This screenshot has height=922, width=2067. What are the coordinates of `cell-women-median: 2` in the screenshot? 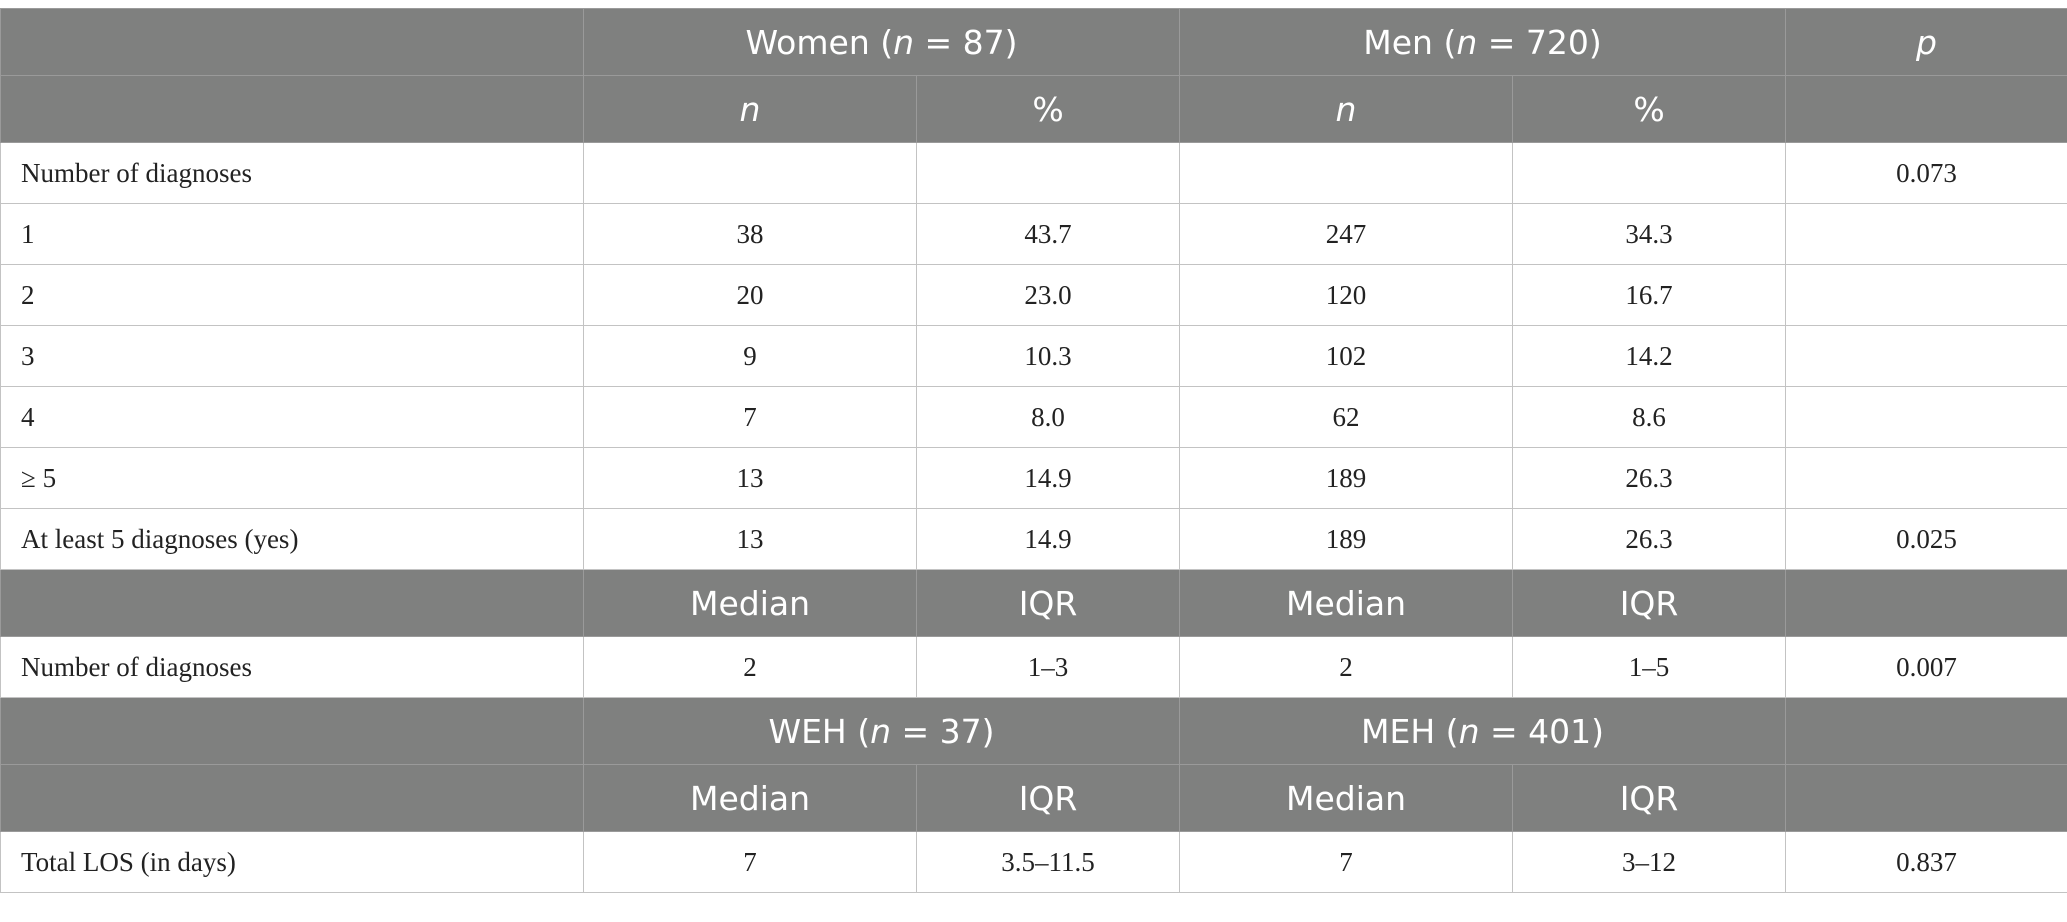 It's located at (750, 667).